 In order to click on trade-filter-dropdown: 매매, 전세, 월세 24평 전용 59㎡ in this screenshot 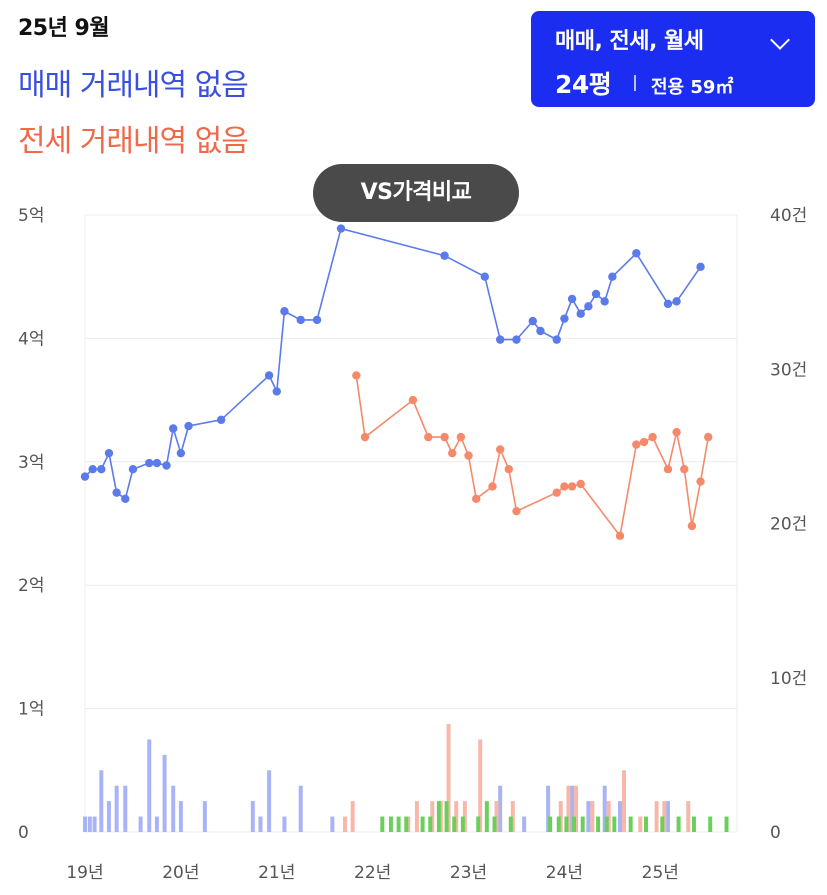, I will do `click(673, 59)`.